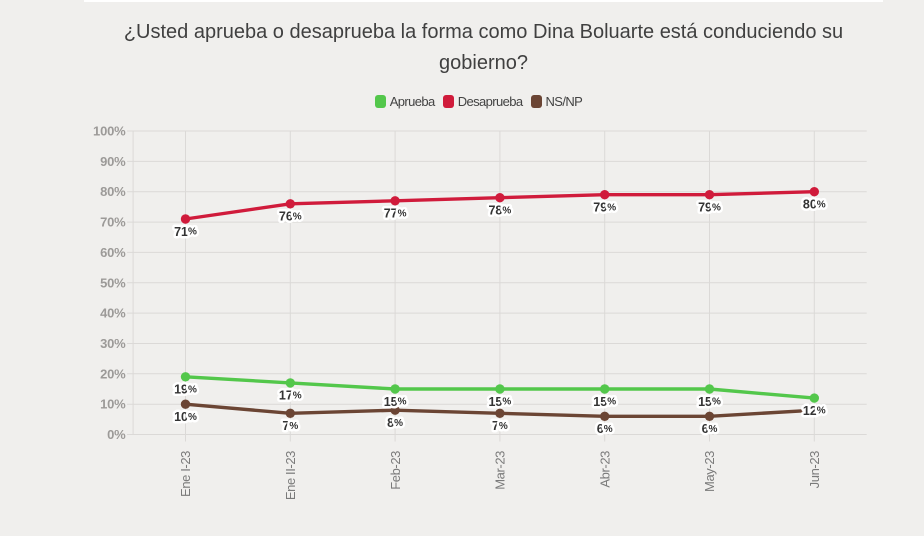 This screenshot has height=536, width=924. I want to click on svg-text: 40%, so click(113, 313).